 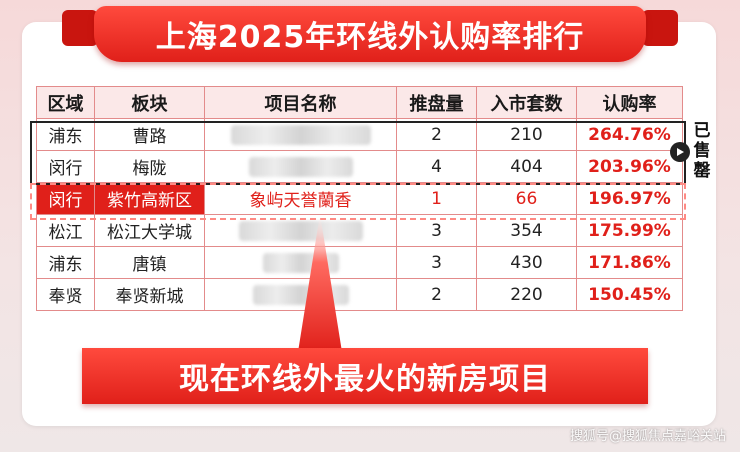 I want to click on page-title: 上海2025年环线外认购率排行, so click(x=370, y=34).